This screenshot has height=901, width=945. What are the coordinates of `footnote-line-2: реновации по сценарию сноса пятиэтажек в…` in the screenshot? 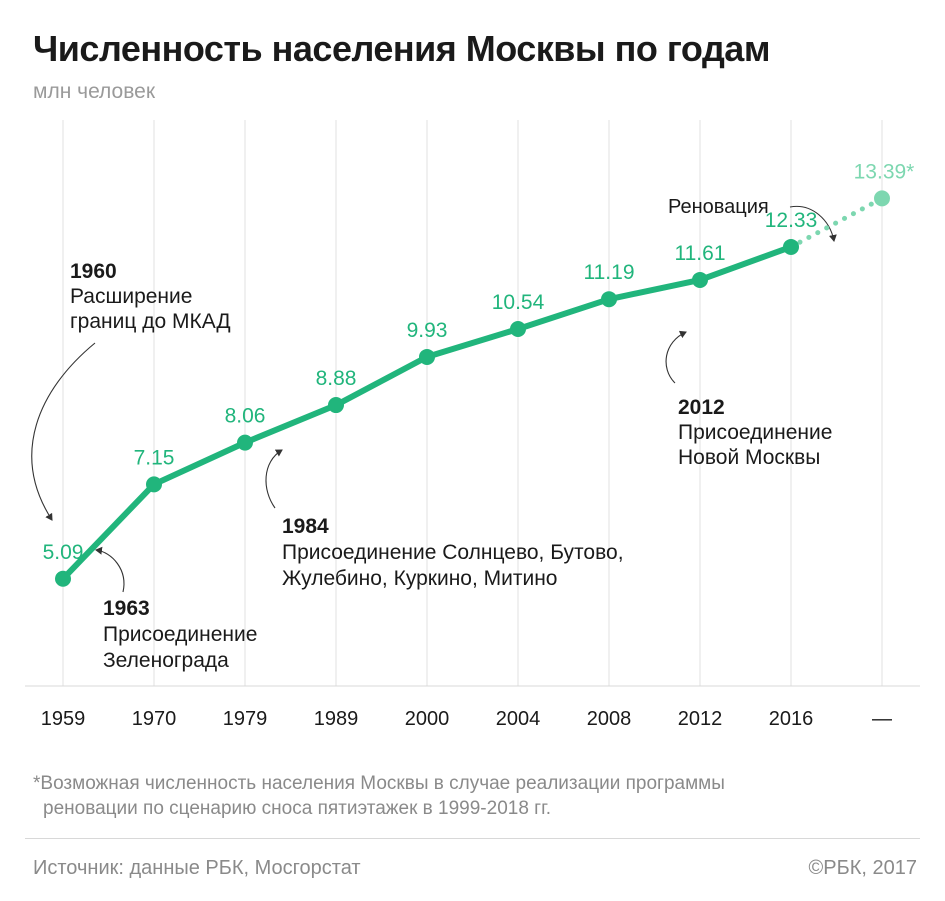 It's located at (297, 808).